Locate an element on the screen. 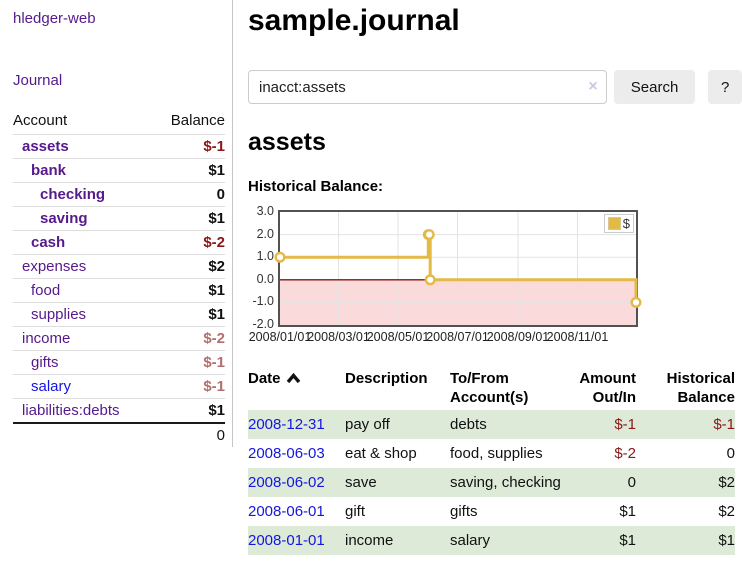 The image size is (742, 582). transaction-accounts: debts is located at coordinates (510, 424).